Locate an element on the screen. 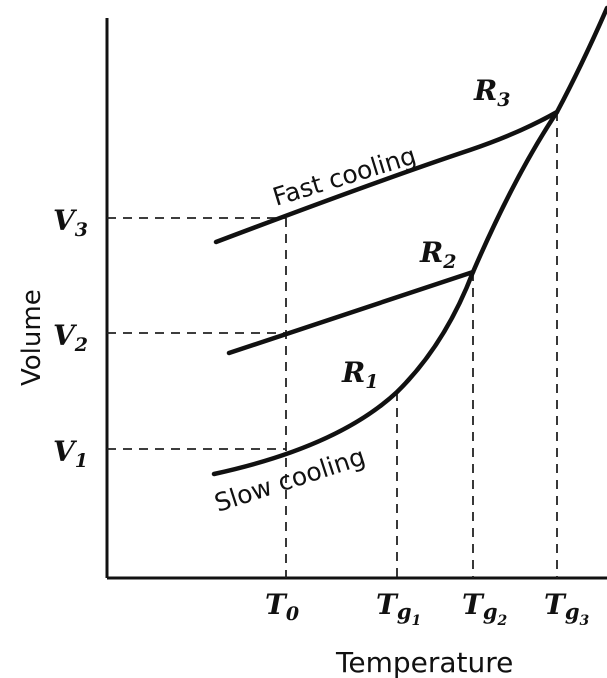 The image size is (607, 678). tg2-label: Tg2 is located at coordinates (485, 608).